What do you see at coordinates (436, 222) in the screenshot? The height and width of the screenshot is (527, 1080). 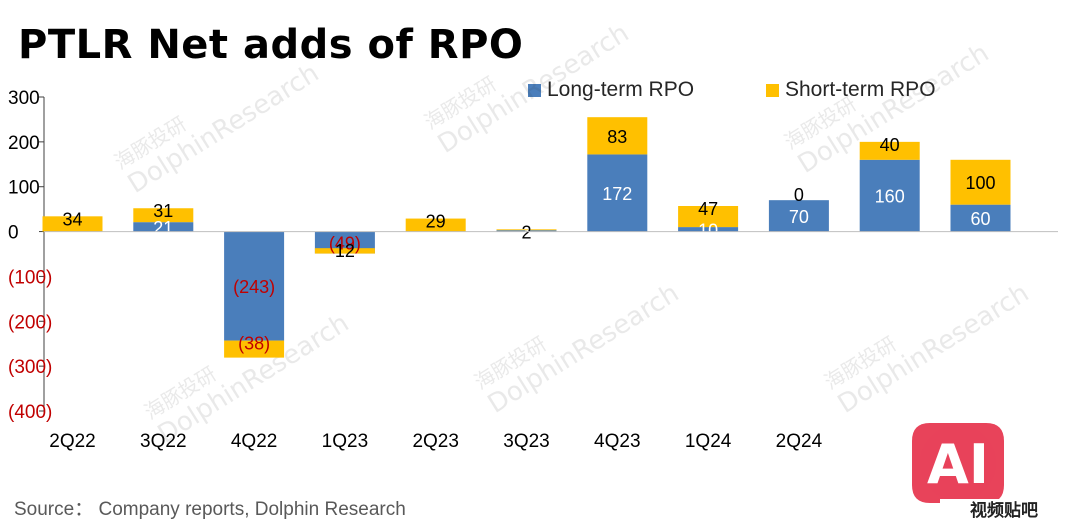 I see `data-label-short-term: 29` at bounding box center [436, 222].